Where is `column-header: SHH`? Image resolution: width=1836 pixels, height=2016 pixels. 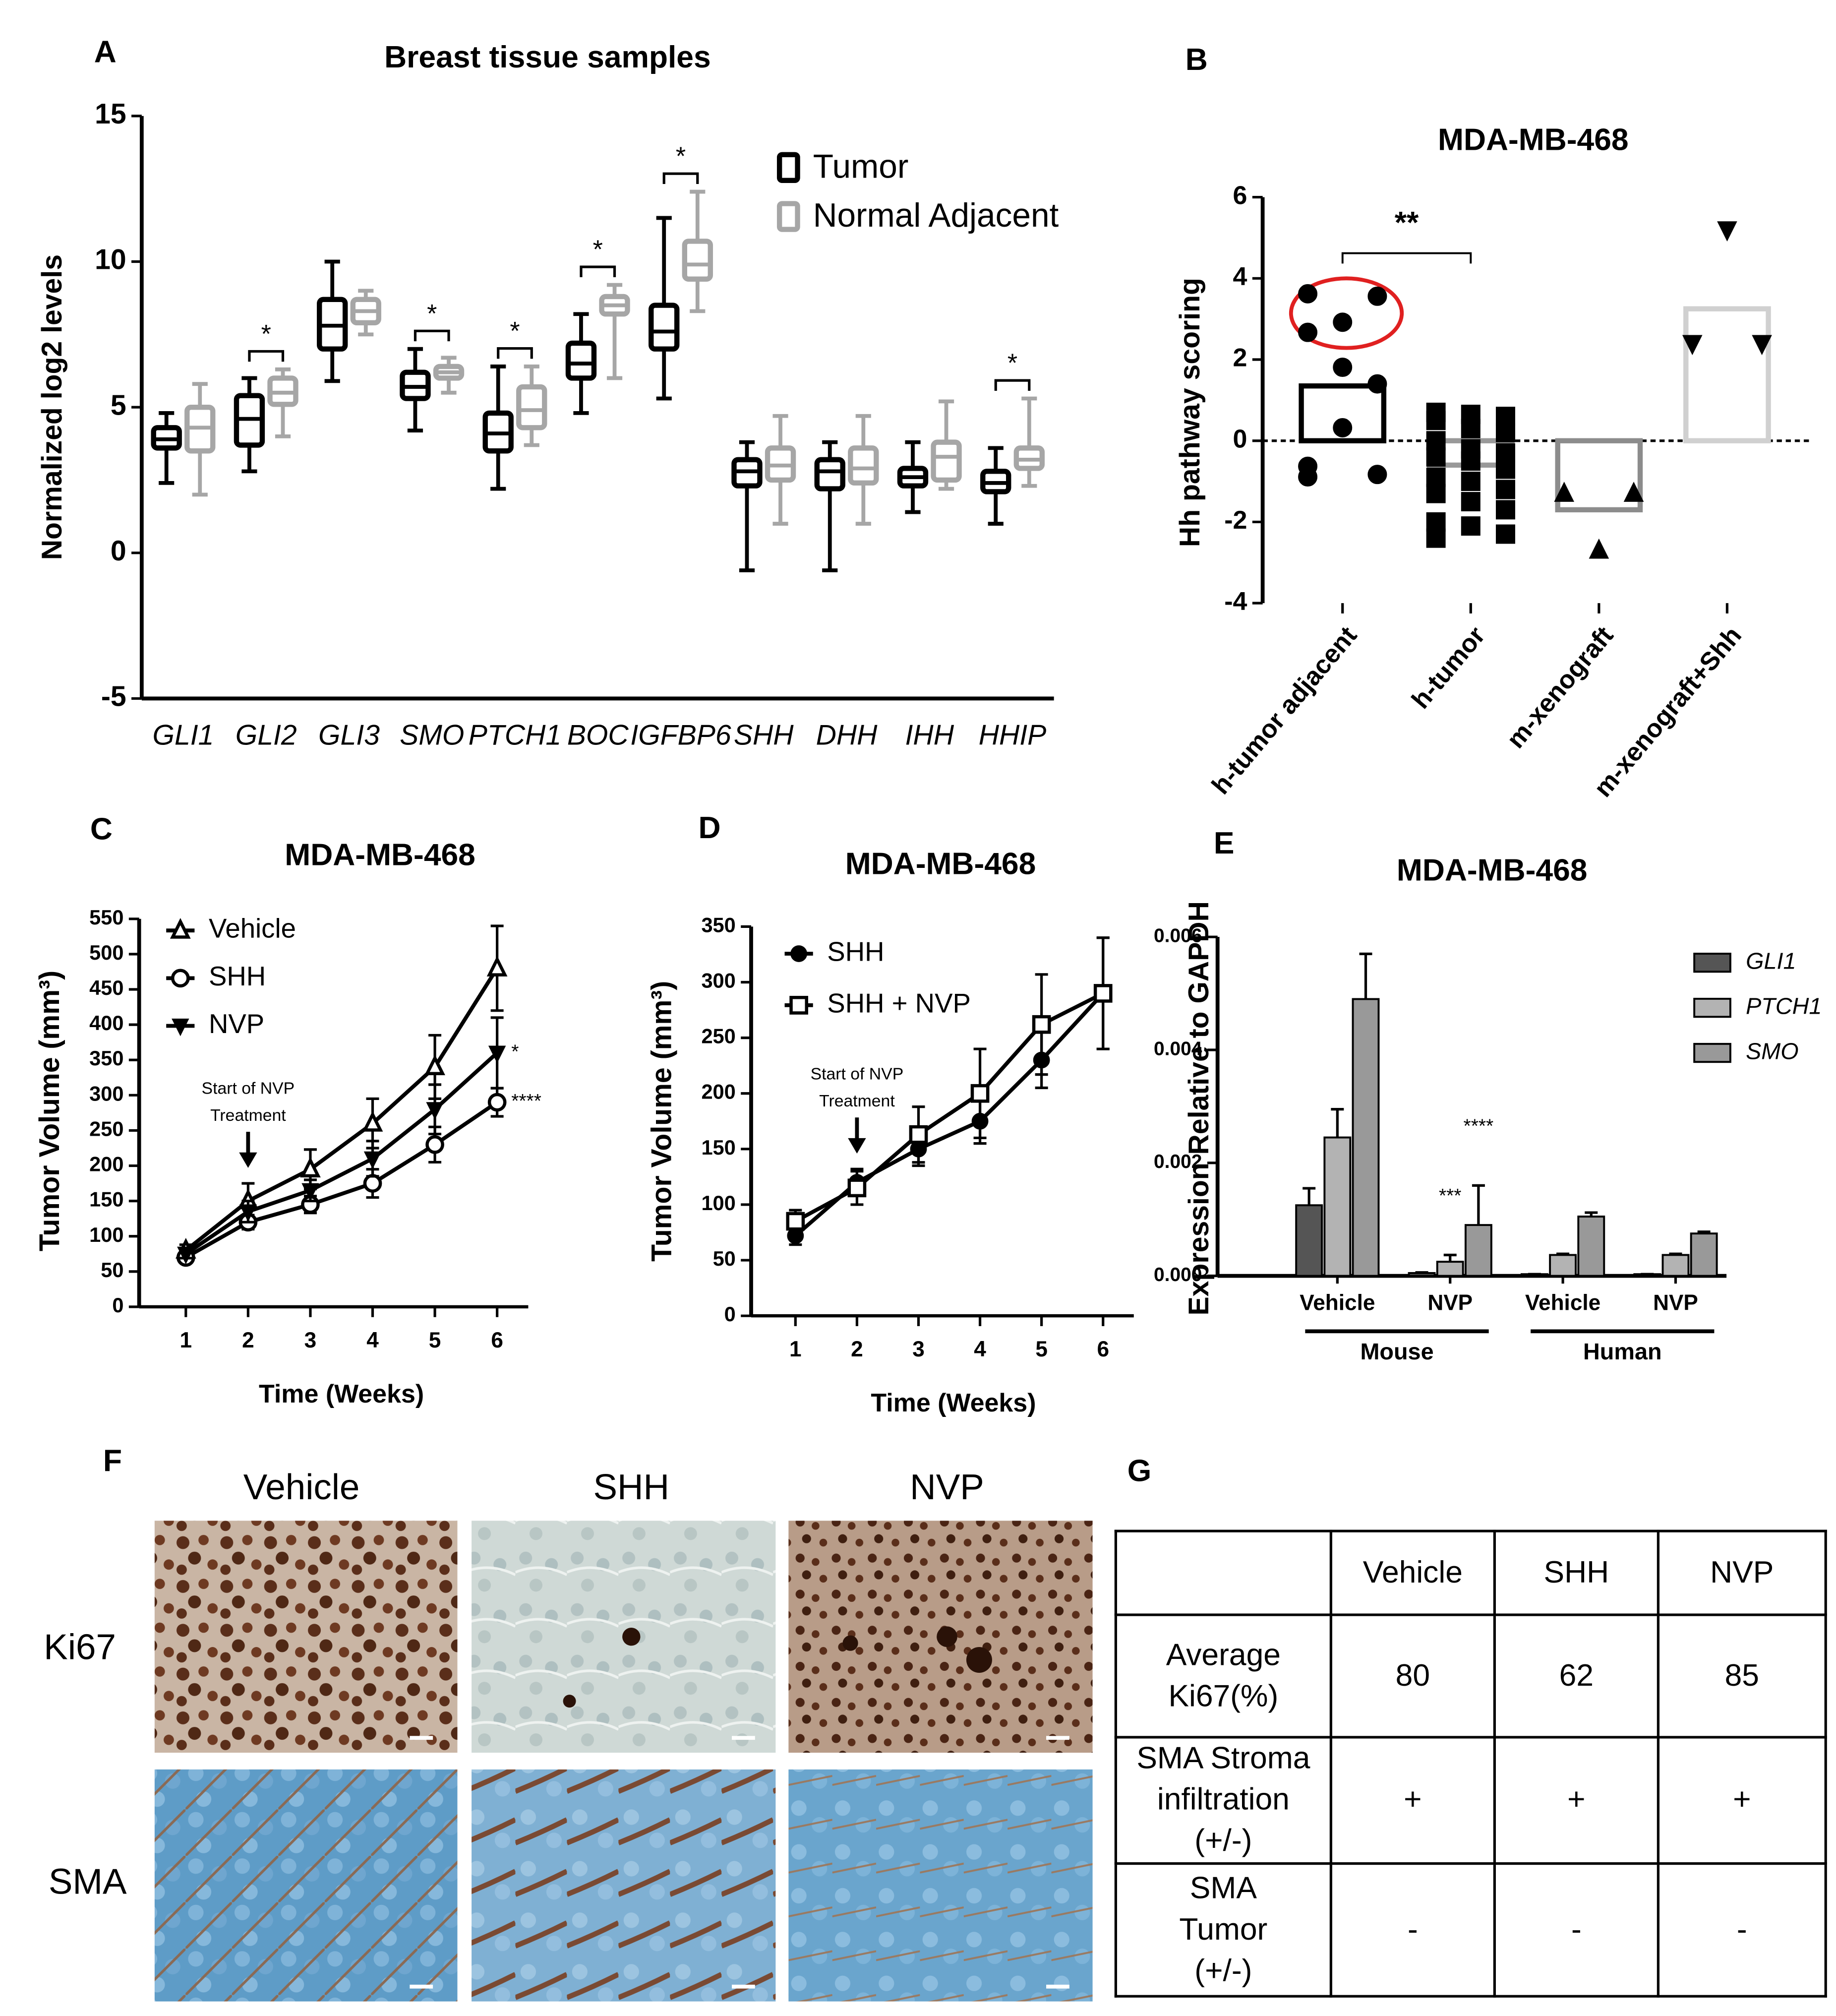
column-header: SHH is located at coordinates (1576, 1572).